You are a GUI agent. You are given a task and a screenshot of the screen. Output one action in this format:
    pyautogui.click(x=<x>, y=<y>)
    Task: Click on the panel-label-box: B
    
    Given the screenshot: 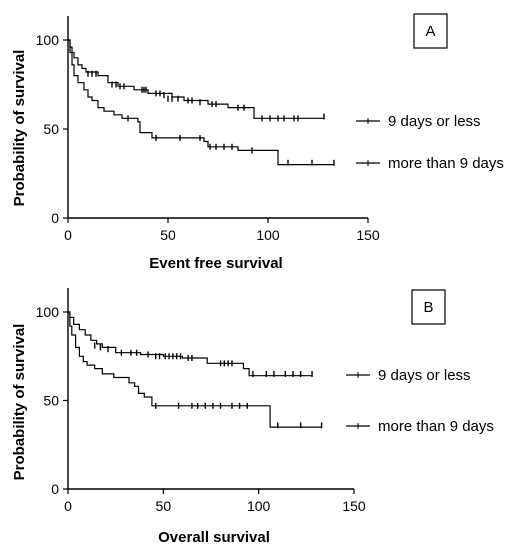 What is the action you would take?
    pyautogui.click(x=428, y=307)
    